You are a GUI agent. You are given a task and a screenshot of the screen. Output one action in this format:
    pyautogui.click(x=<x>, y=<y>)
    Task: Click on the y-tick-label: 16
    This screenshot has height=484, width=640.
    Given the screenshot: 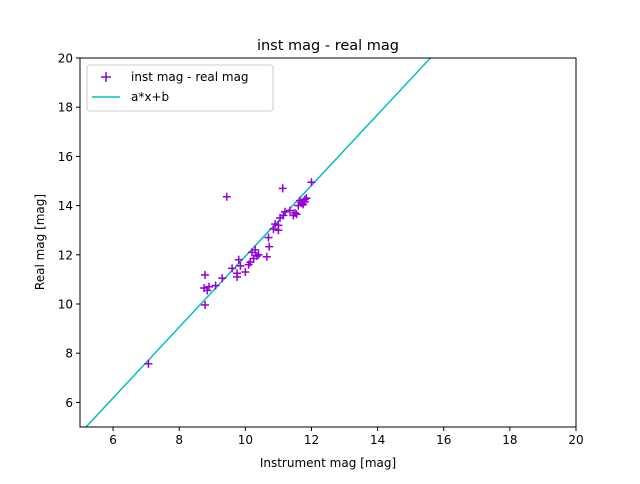 What is the action you would take?
    pyautogui.click(x=65, y=157)
    